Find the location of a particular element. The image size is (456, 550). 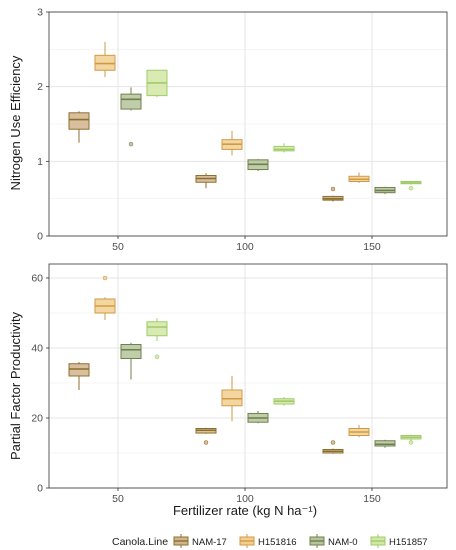

legend-item-nam-0: NAM-0 is located at coordinates (333, 541).